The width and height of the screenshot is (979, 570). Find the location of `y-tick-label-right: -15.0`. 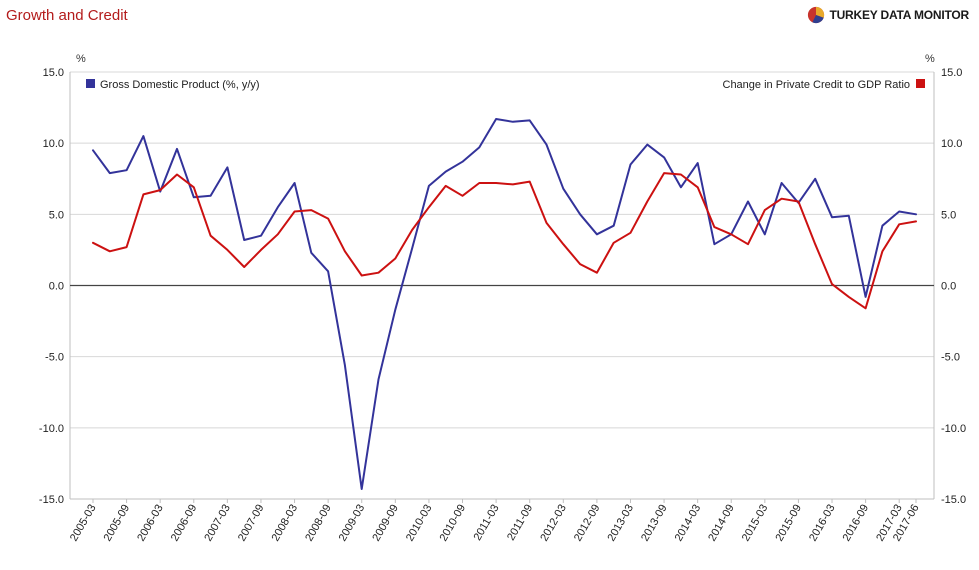

y-tick-label-right: -15.0 is located at coordinates (953, 500).